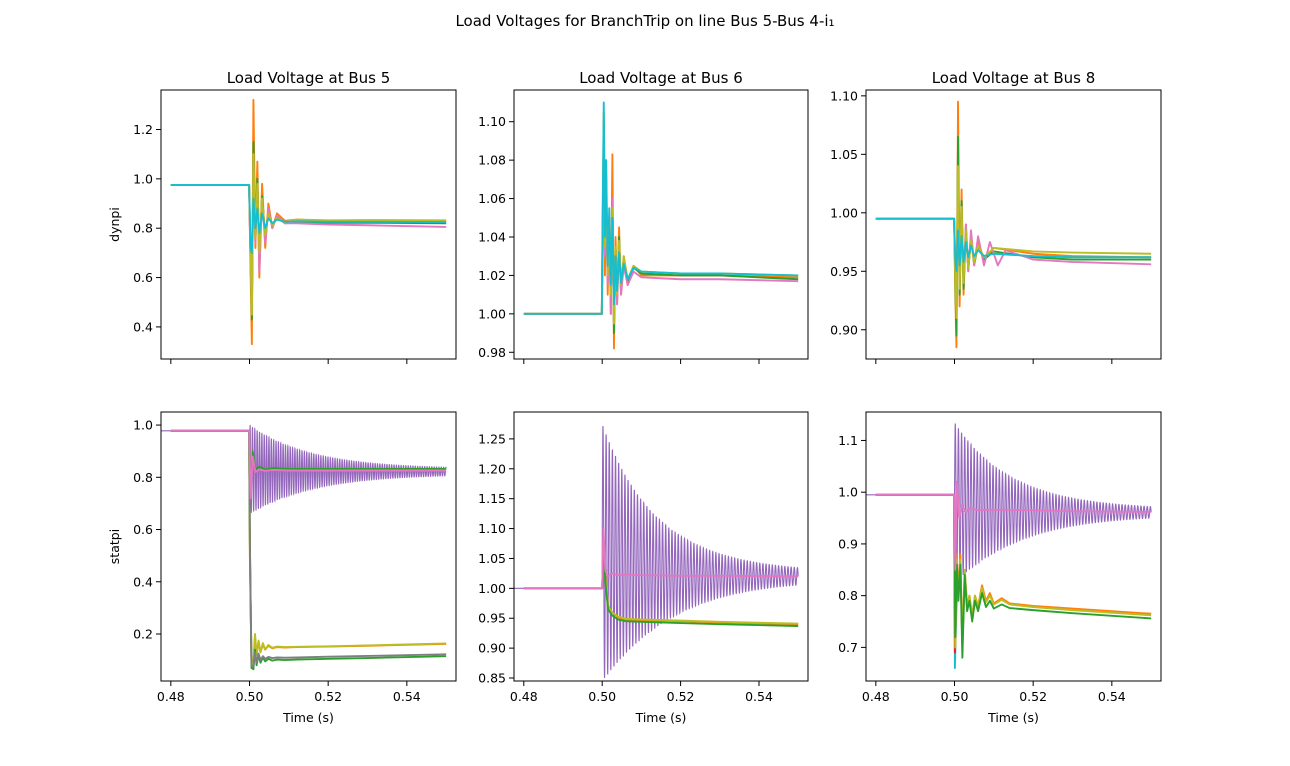 This screenshot has height=766, width=1290. Describe the element at coordinates (114, 546) in the screenshot. I see `y-axis-label: statpi` at that location.